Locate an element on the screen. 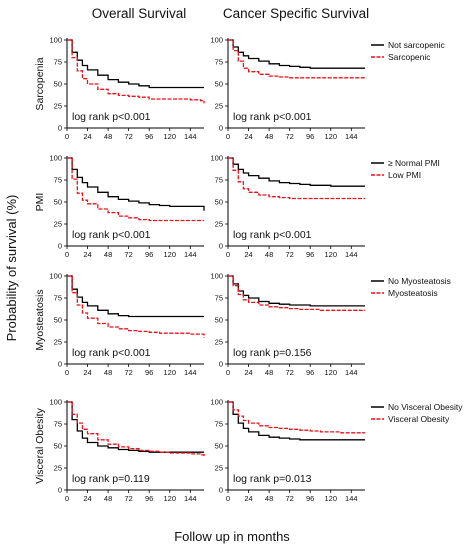 The height and width of the screenshot is (550, 474). log-rank-annotation: log rank p=0.156 is located at coordinates (272, 353).